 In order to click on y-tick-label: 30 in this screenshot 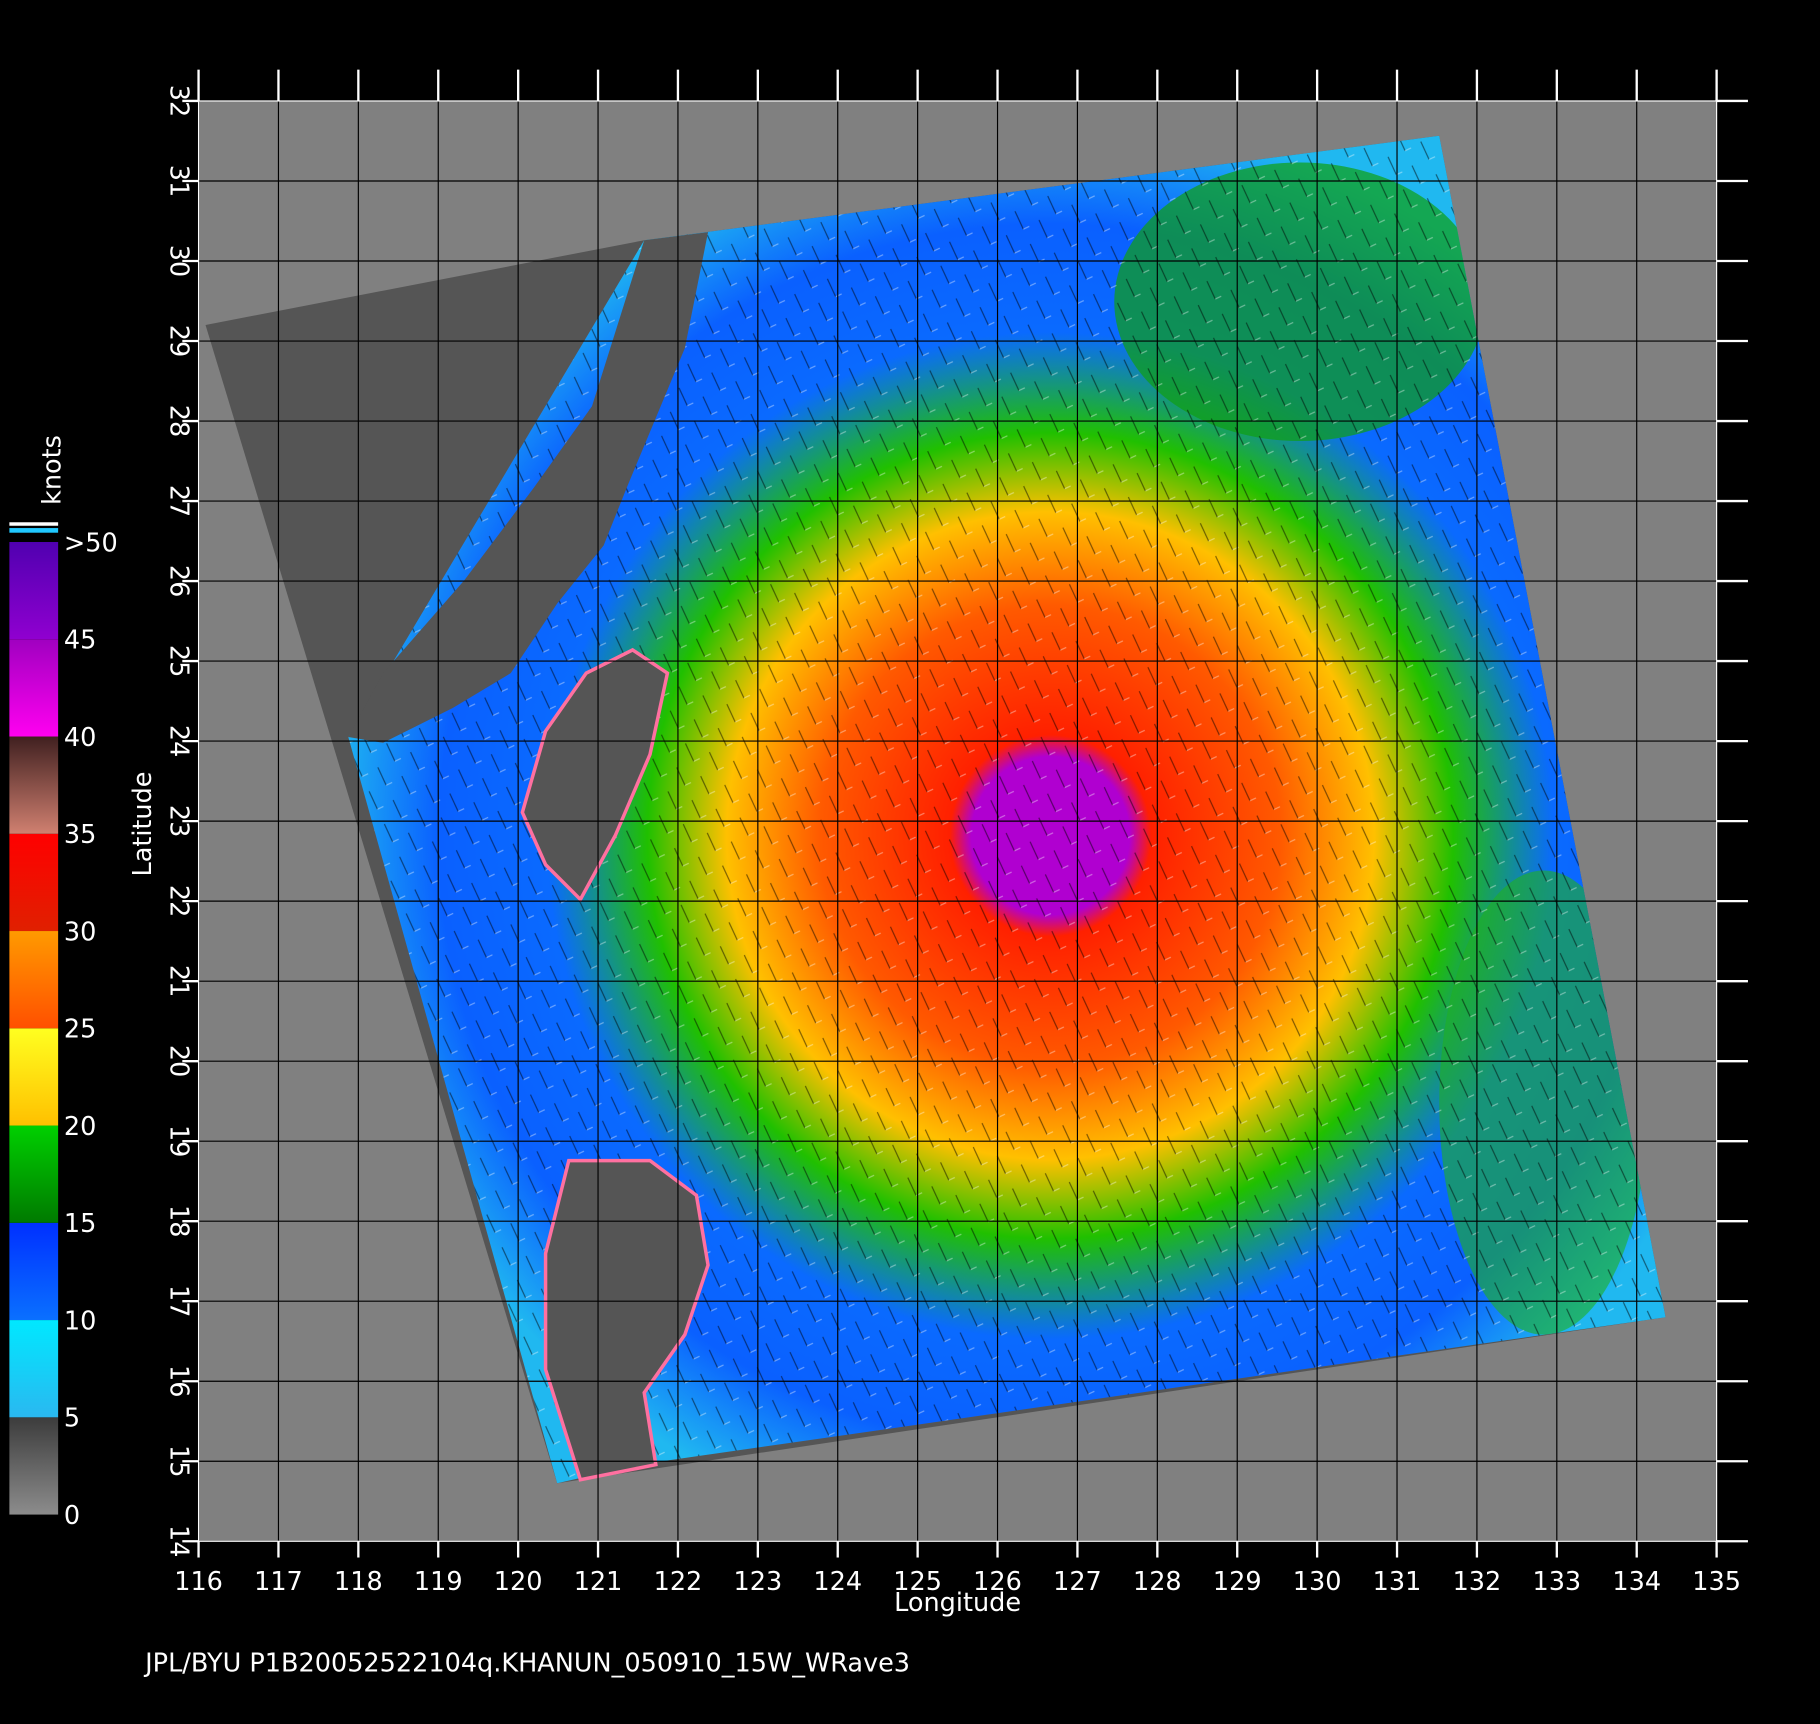, I will do `click(179, 261)`.